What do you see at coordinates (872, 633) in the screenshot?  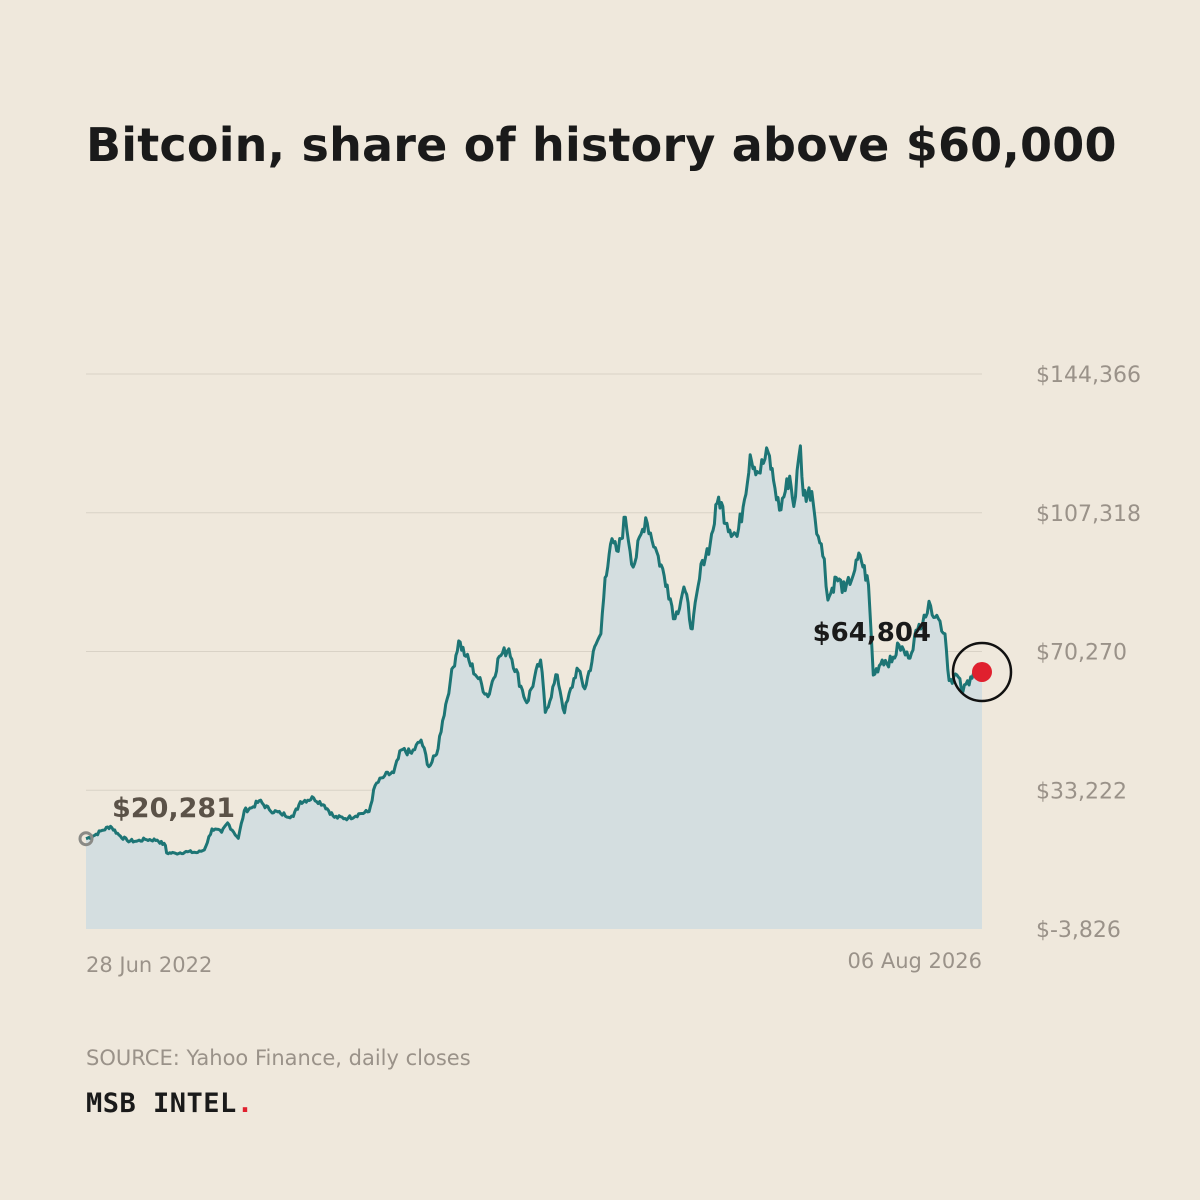 I see `end-value-label: $64,804` at bounding box center [872, 633].